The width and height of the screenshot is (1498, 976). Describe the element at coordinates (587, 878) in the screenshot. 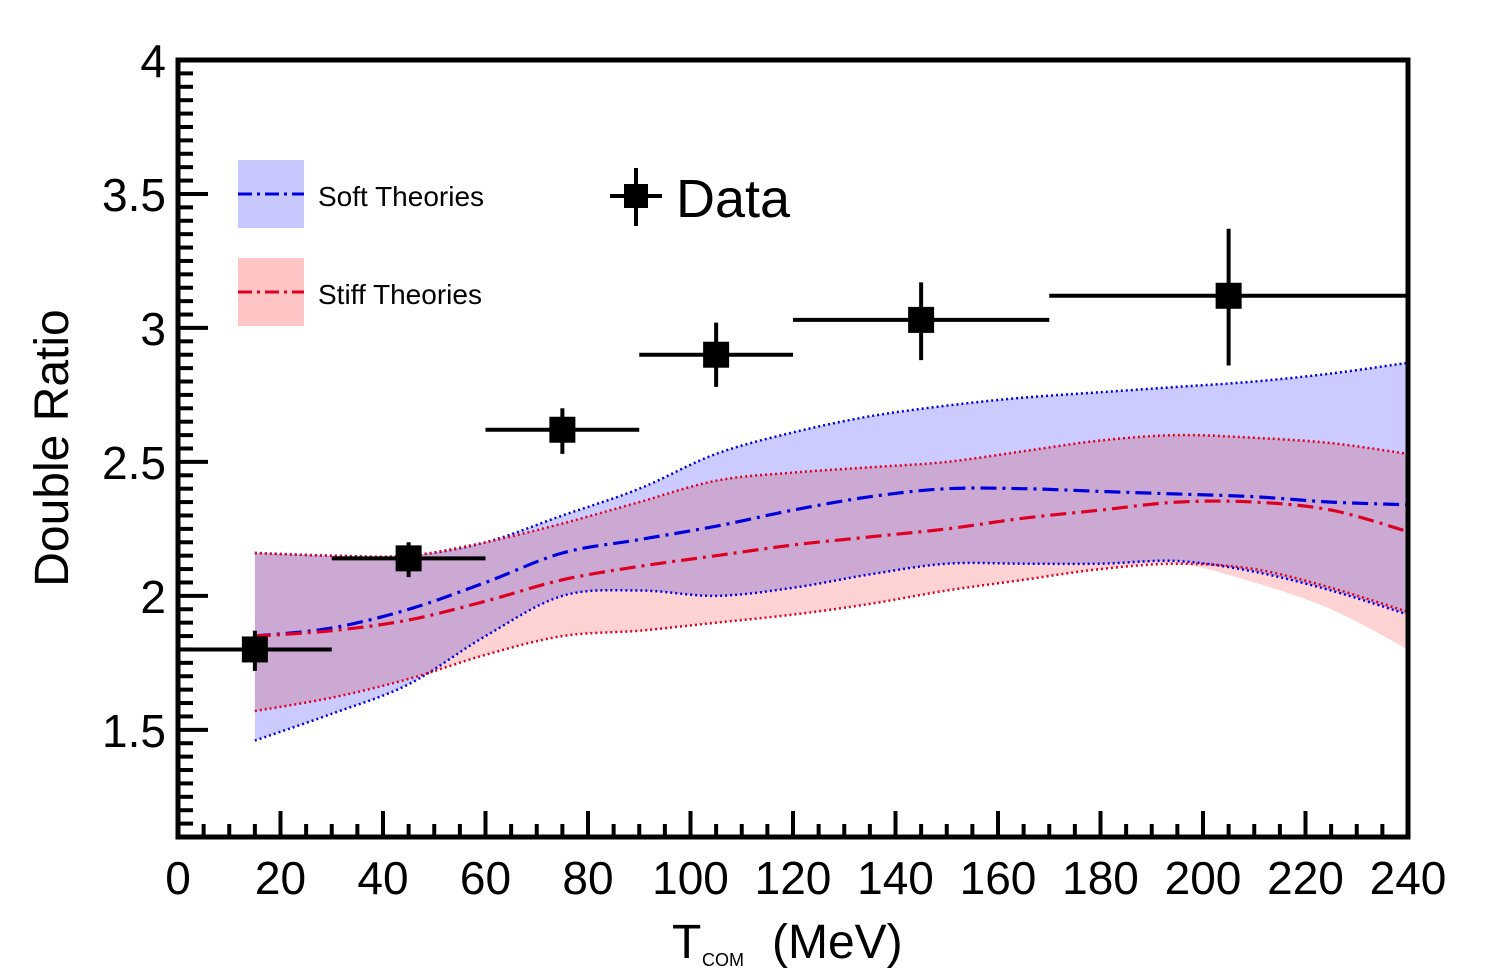

I see `x-tick-label: 80` at that location.